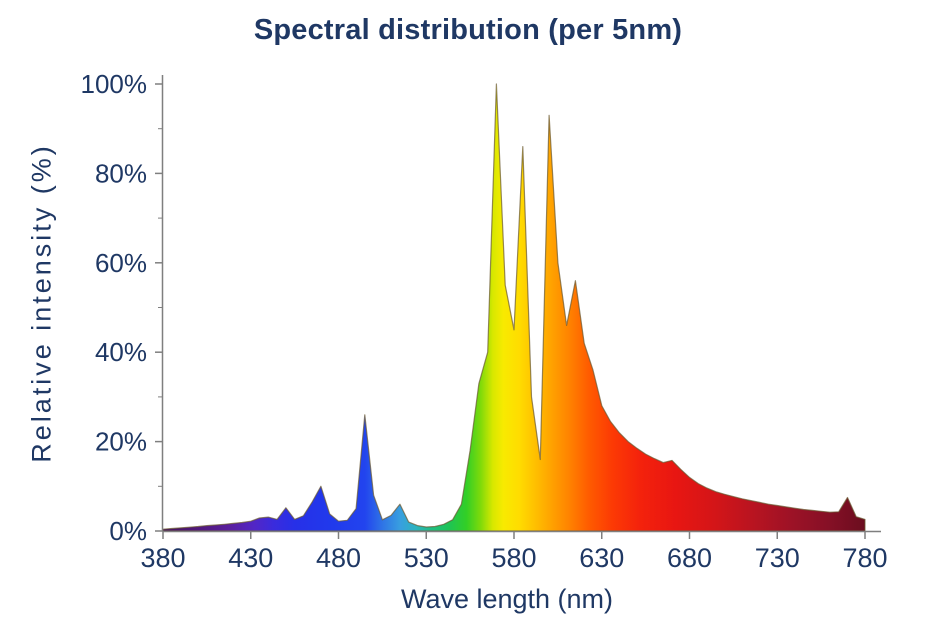 The height and width of the screenshot is (635, 946). What do you see at coordinates (41, 303) in the screenshot?
I see `y-axis-title: Relative intensity (%)` at bounding box center [41, 303].